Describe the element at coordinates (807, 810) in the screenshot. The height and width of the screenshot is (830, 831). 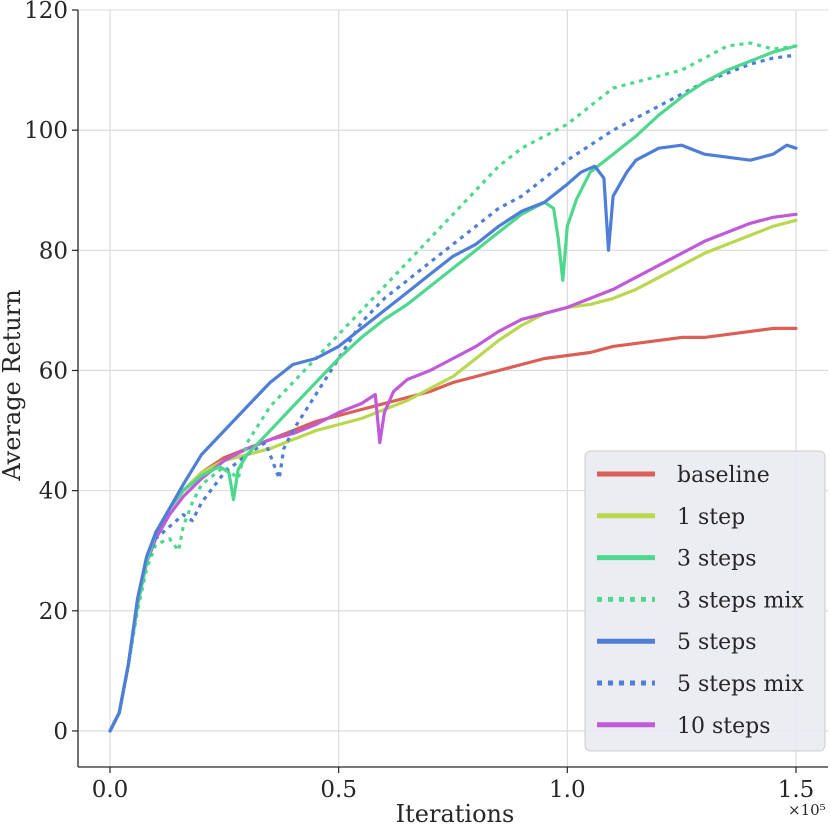
I see `x-axis-multiplier: ×10⁵` at that location.